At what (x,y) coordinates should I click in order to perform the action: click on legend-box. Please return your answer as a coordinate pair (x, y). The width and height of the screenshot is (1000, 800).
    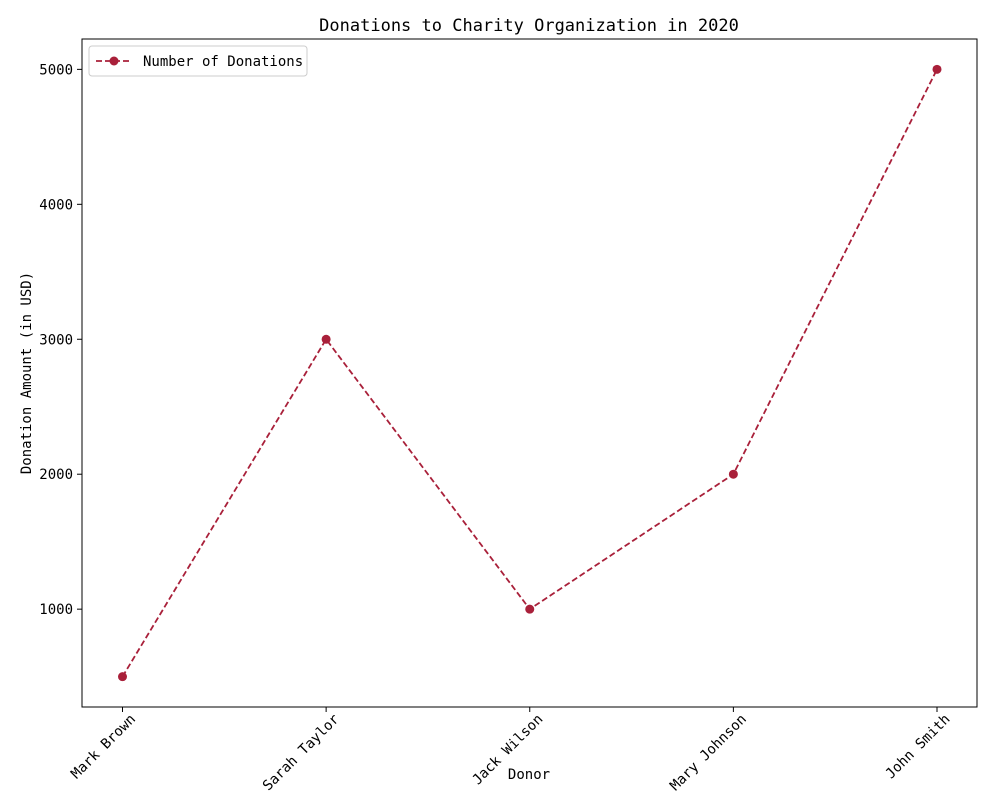
    Looking at the image, I should click on (198, 61).